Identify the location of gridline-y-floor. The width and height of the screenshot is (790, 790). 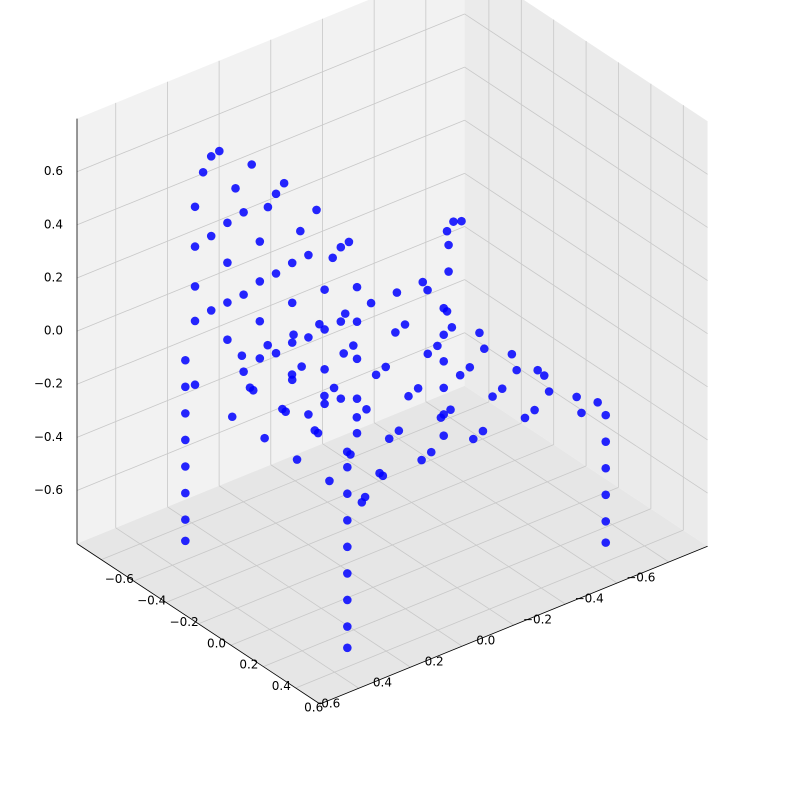
(340, 566).